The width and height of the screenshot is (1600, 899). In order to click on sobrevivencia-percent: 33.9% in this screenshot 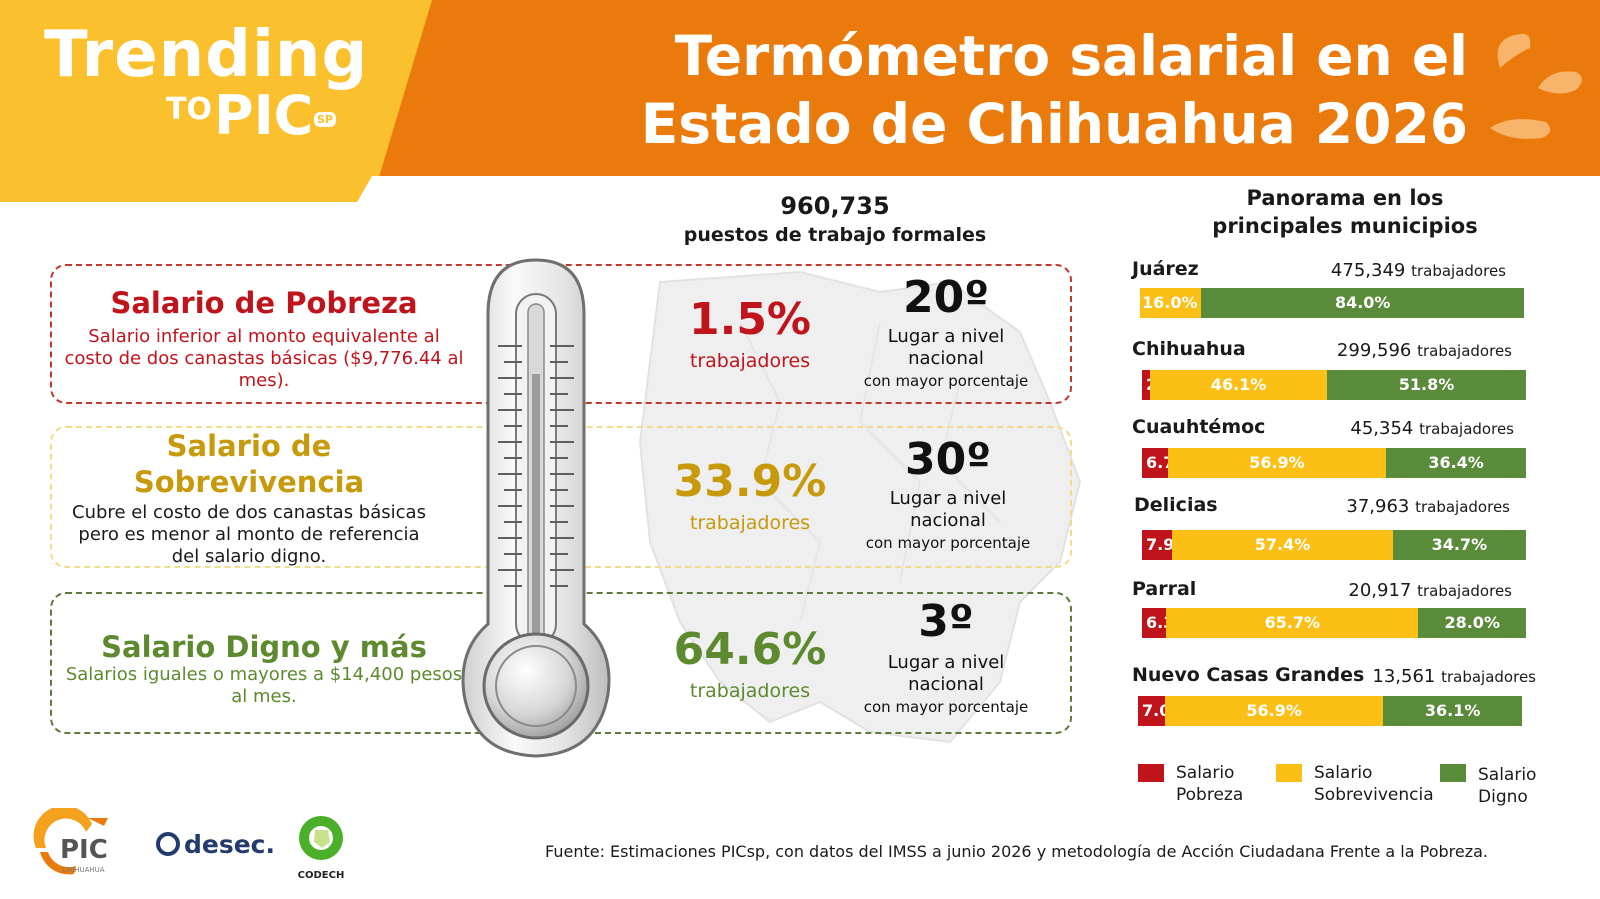, I will do `click(750, 481)`.